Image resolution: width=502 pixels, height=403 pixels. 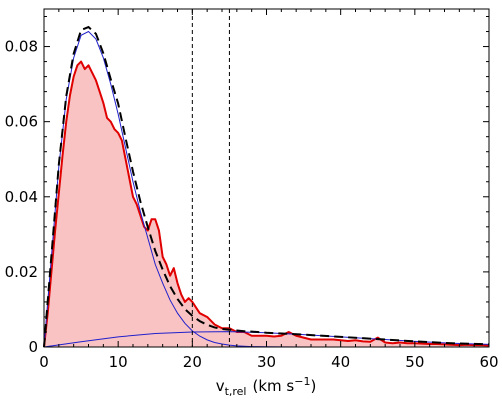 What do you see at coordinates (44, 362) in the screenshot?
I see `x-tick-label: 0` at bounding box center [44, 362].